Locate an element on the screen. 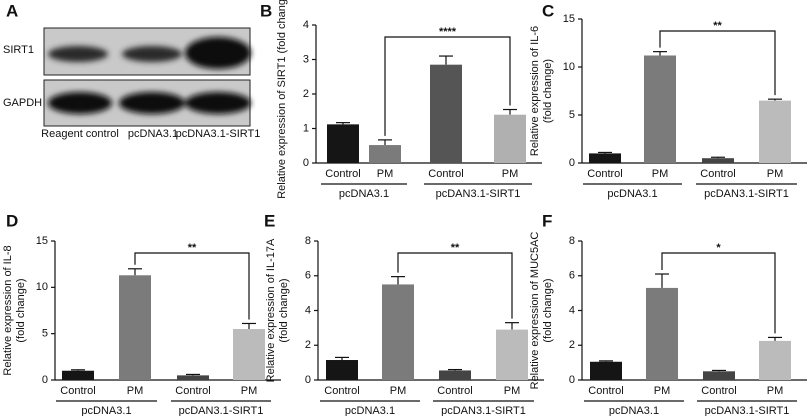  panel-label: C is located at coordinates (548, 10).